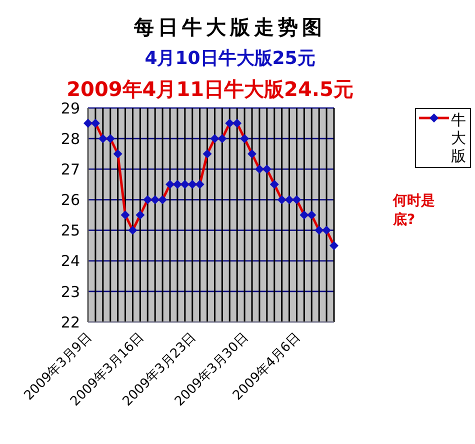  I want to click on y-tick-label: 29, so click(70, 108).